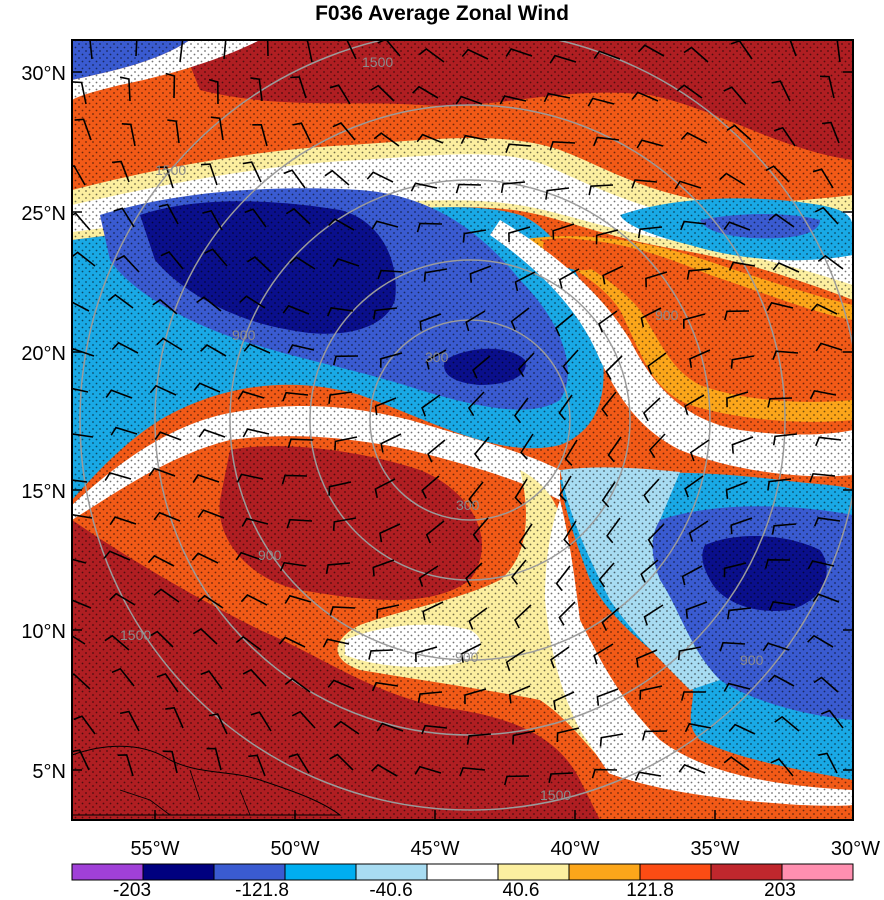  What do you see at coordinates (154, 849) in the screenshot?
I see `lon-label-55w: 55°W` at bounding box center [154, 849].